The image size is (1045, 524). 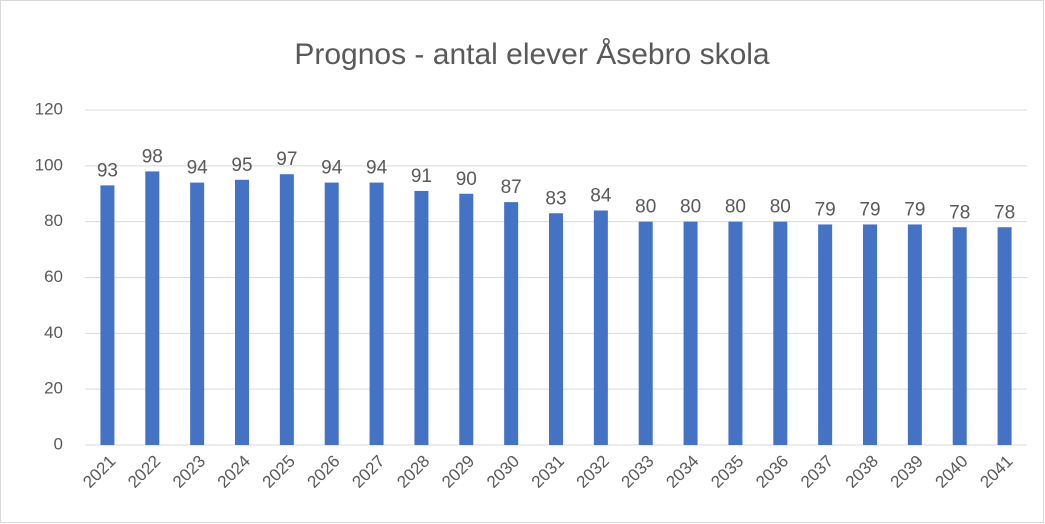 What do you see at coordinates (511, 187) in the screenshot?
I see `data-label: 87` at bounding box center [511, 187].